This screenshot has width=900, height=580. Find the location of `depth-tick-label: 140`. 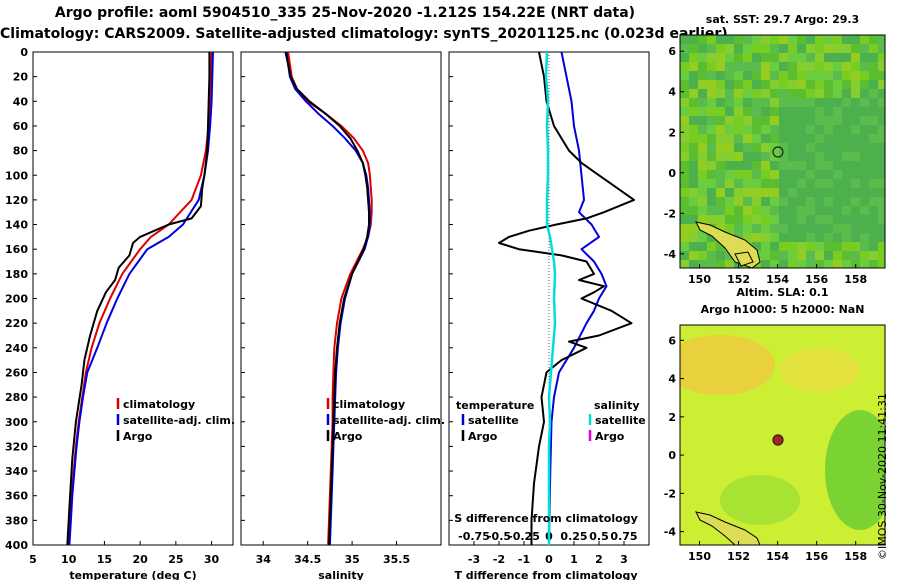

depth-tick-label: 140 is located at coordinates (16, 225).